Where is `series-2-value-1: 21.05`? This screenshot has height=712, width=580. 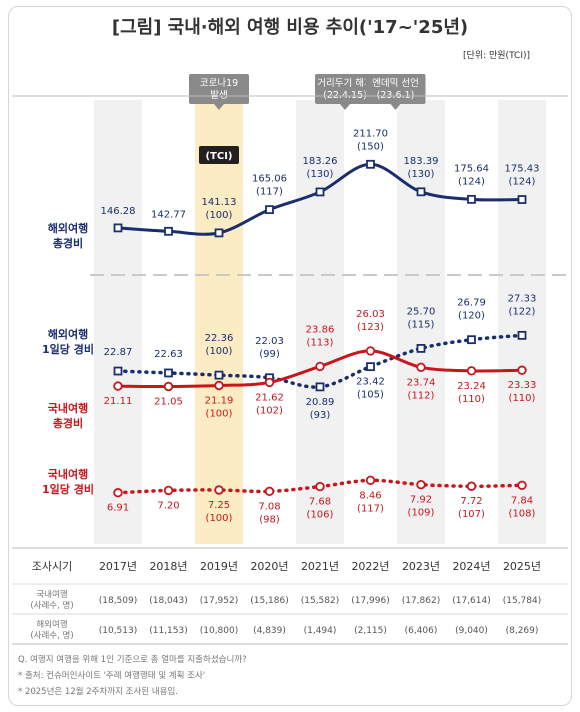
series-2-value-1: 21.05 is located at coordinates (168, 402).